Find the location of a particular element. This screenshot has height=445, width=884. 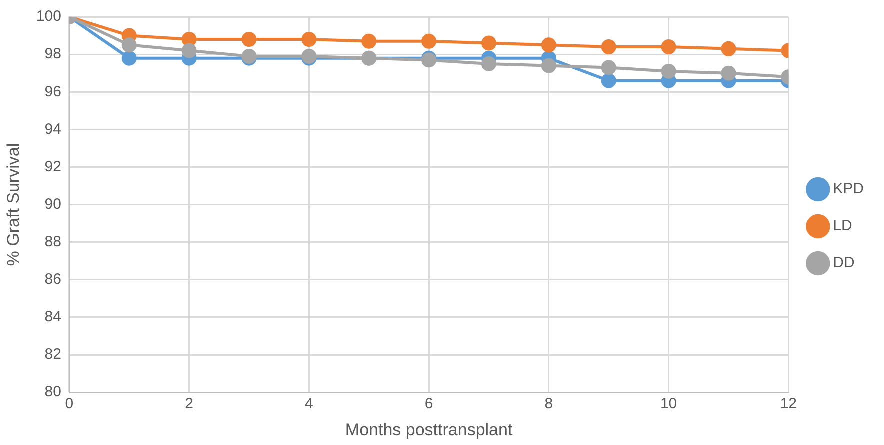

y-tick-label: 90 is located at coordinates (53, 204).